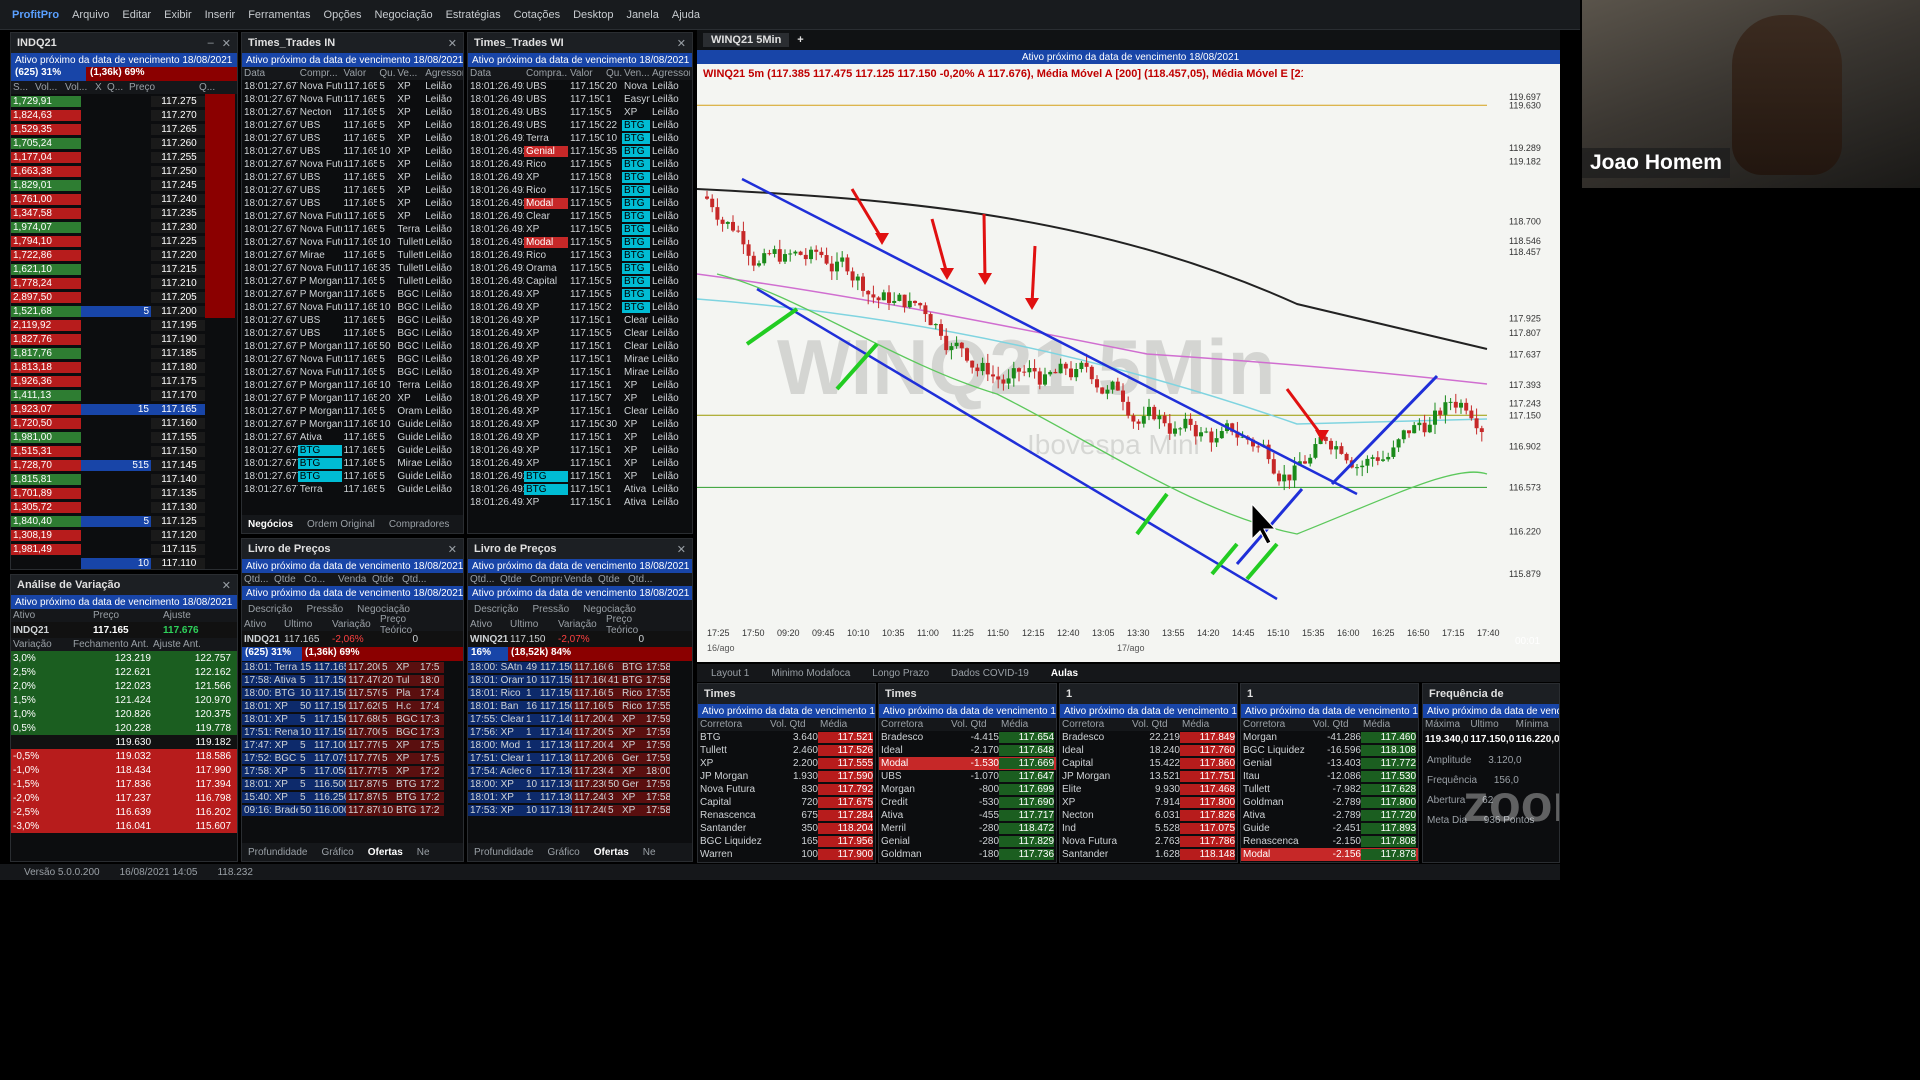 Image resolution: width=1920 pixels, height=1080 pixels. What do you see at coordinates (124, 269) in the screenshot?
I see `ladder-row: 1,621,10 117.215` at bounding box center [124, 269].